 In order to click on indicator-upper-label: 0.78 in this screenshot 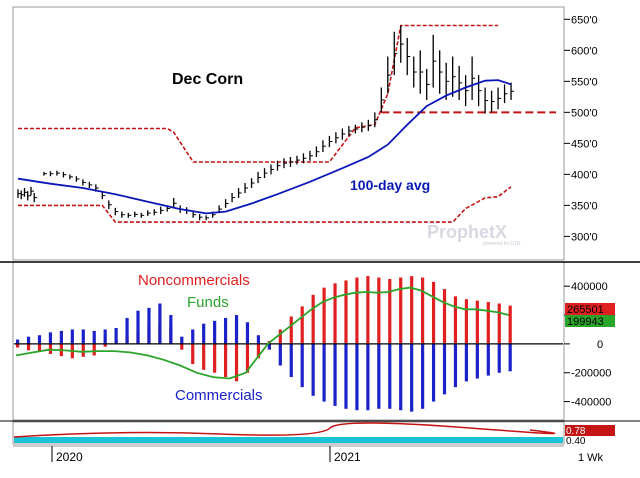, I will do `click(576, 431)`.